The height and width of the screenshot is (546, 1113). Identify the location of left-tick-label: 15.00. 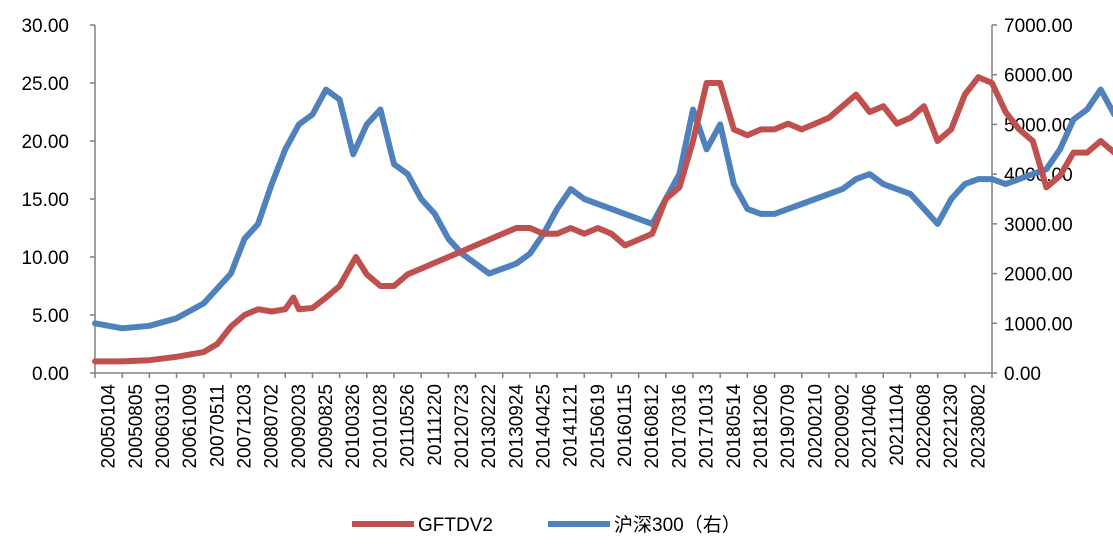
(45, 200).